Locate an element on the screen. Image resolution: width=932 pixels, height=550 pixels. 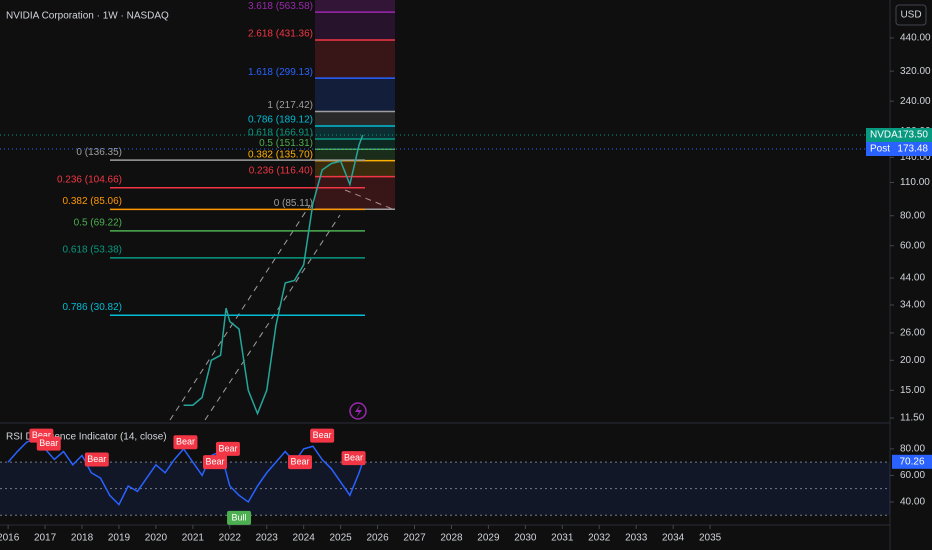
x-tick-label: 2035 is located at coordinates (710, 538).